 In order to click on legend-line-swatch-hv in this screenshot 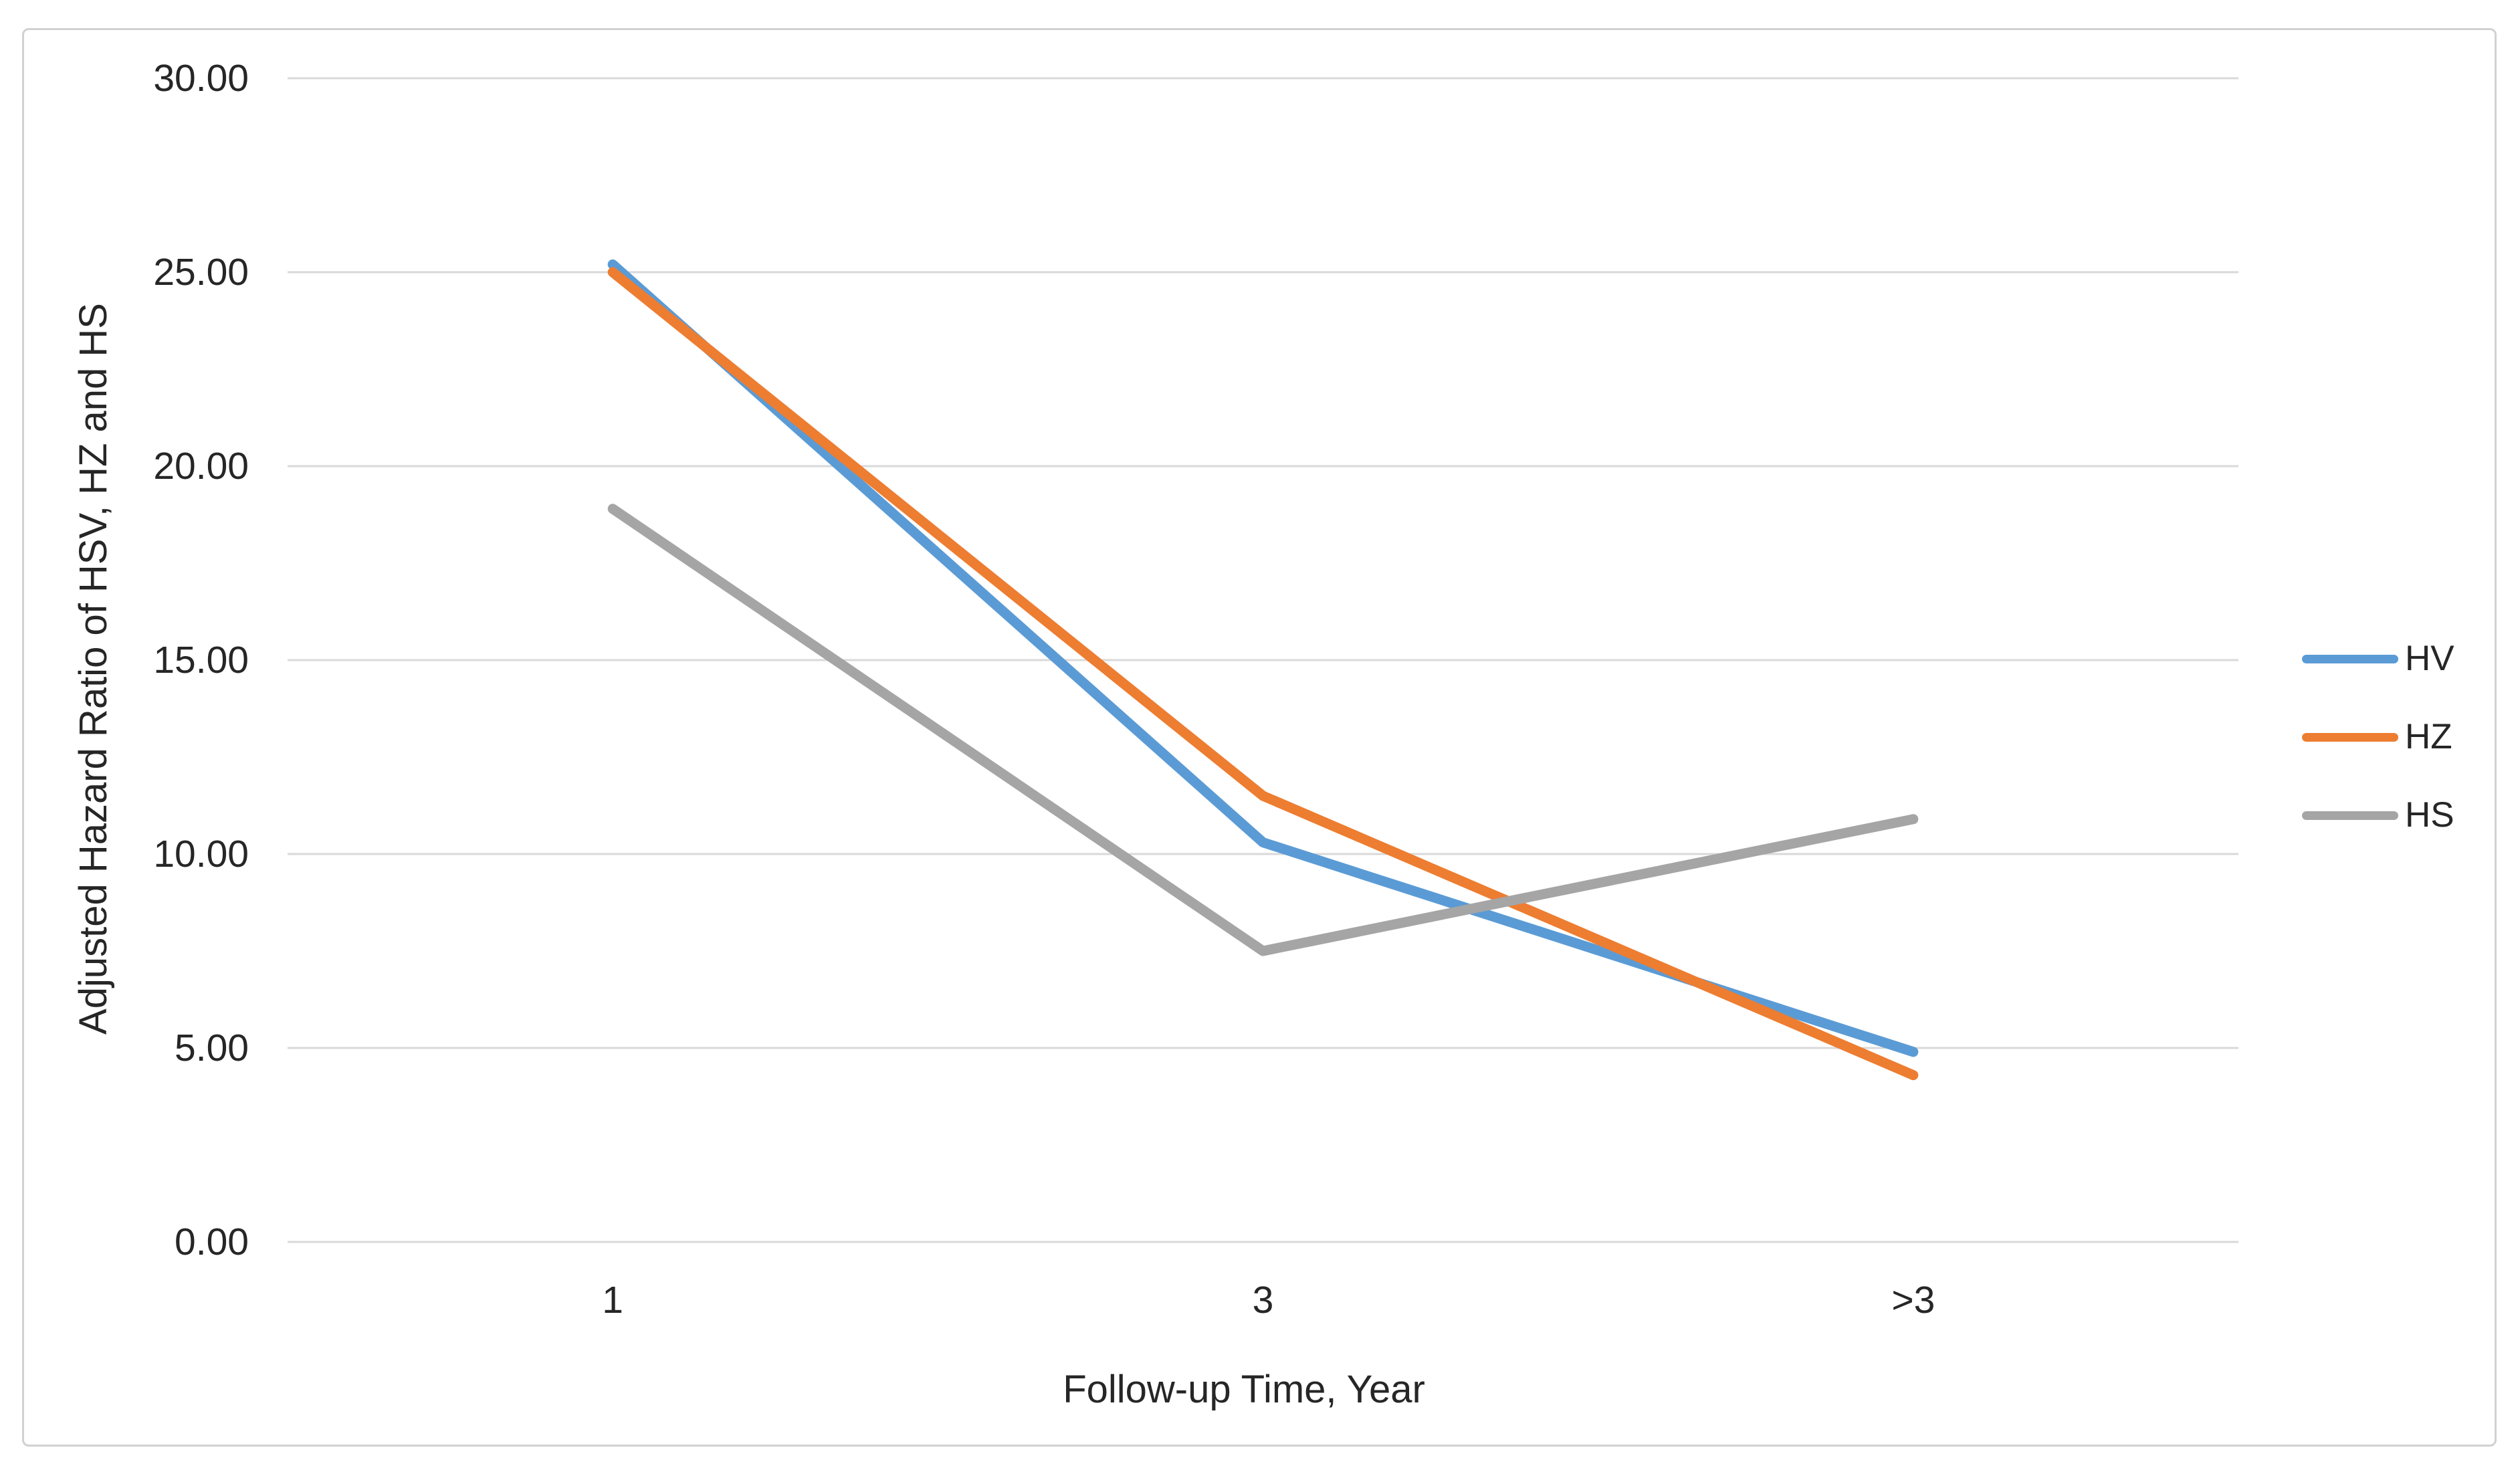, I will do `click(2350, 658)`.